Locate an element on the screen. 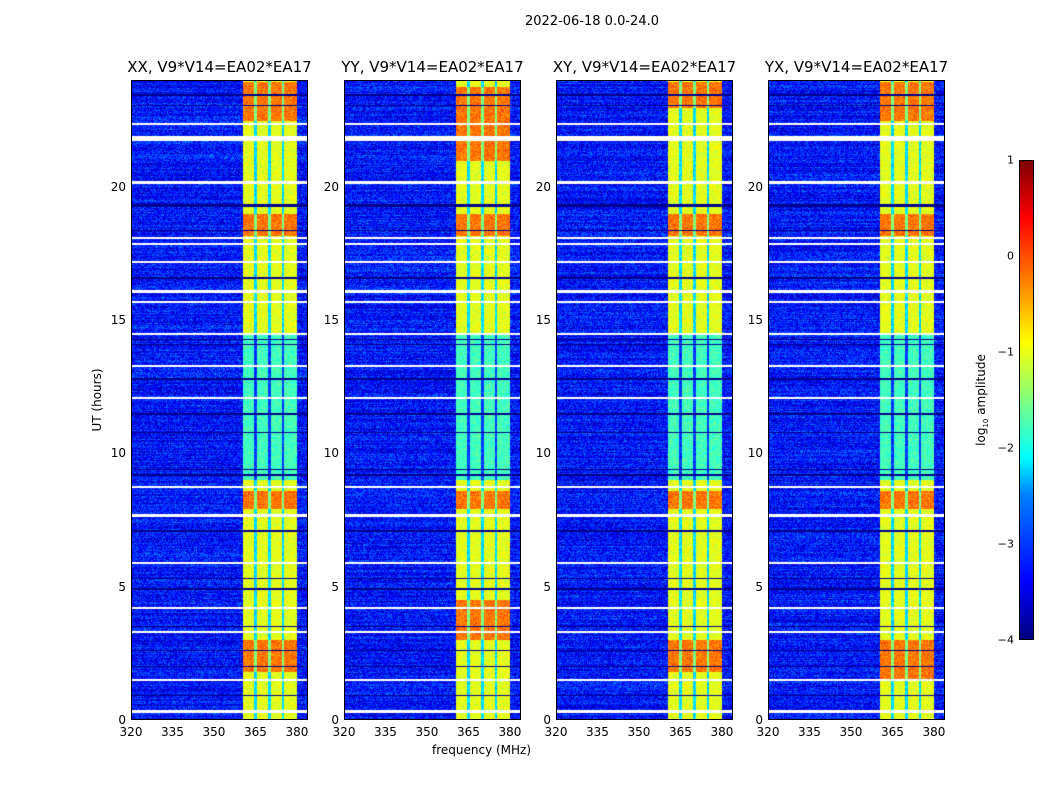  x-axis-label: frequency (MHz) is located at coordinates (482, 750).